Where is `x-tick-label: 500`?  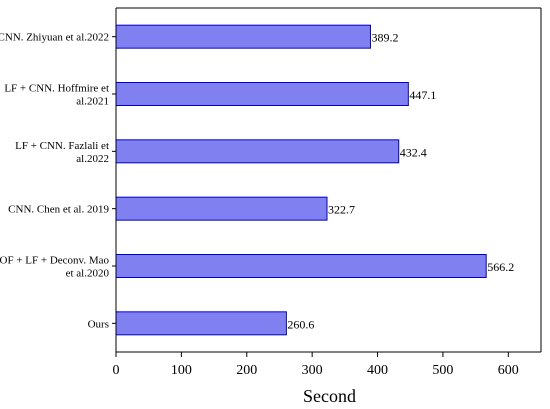 x-tick-label: 500 is located at coordinates (442, 370).